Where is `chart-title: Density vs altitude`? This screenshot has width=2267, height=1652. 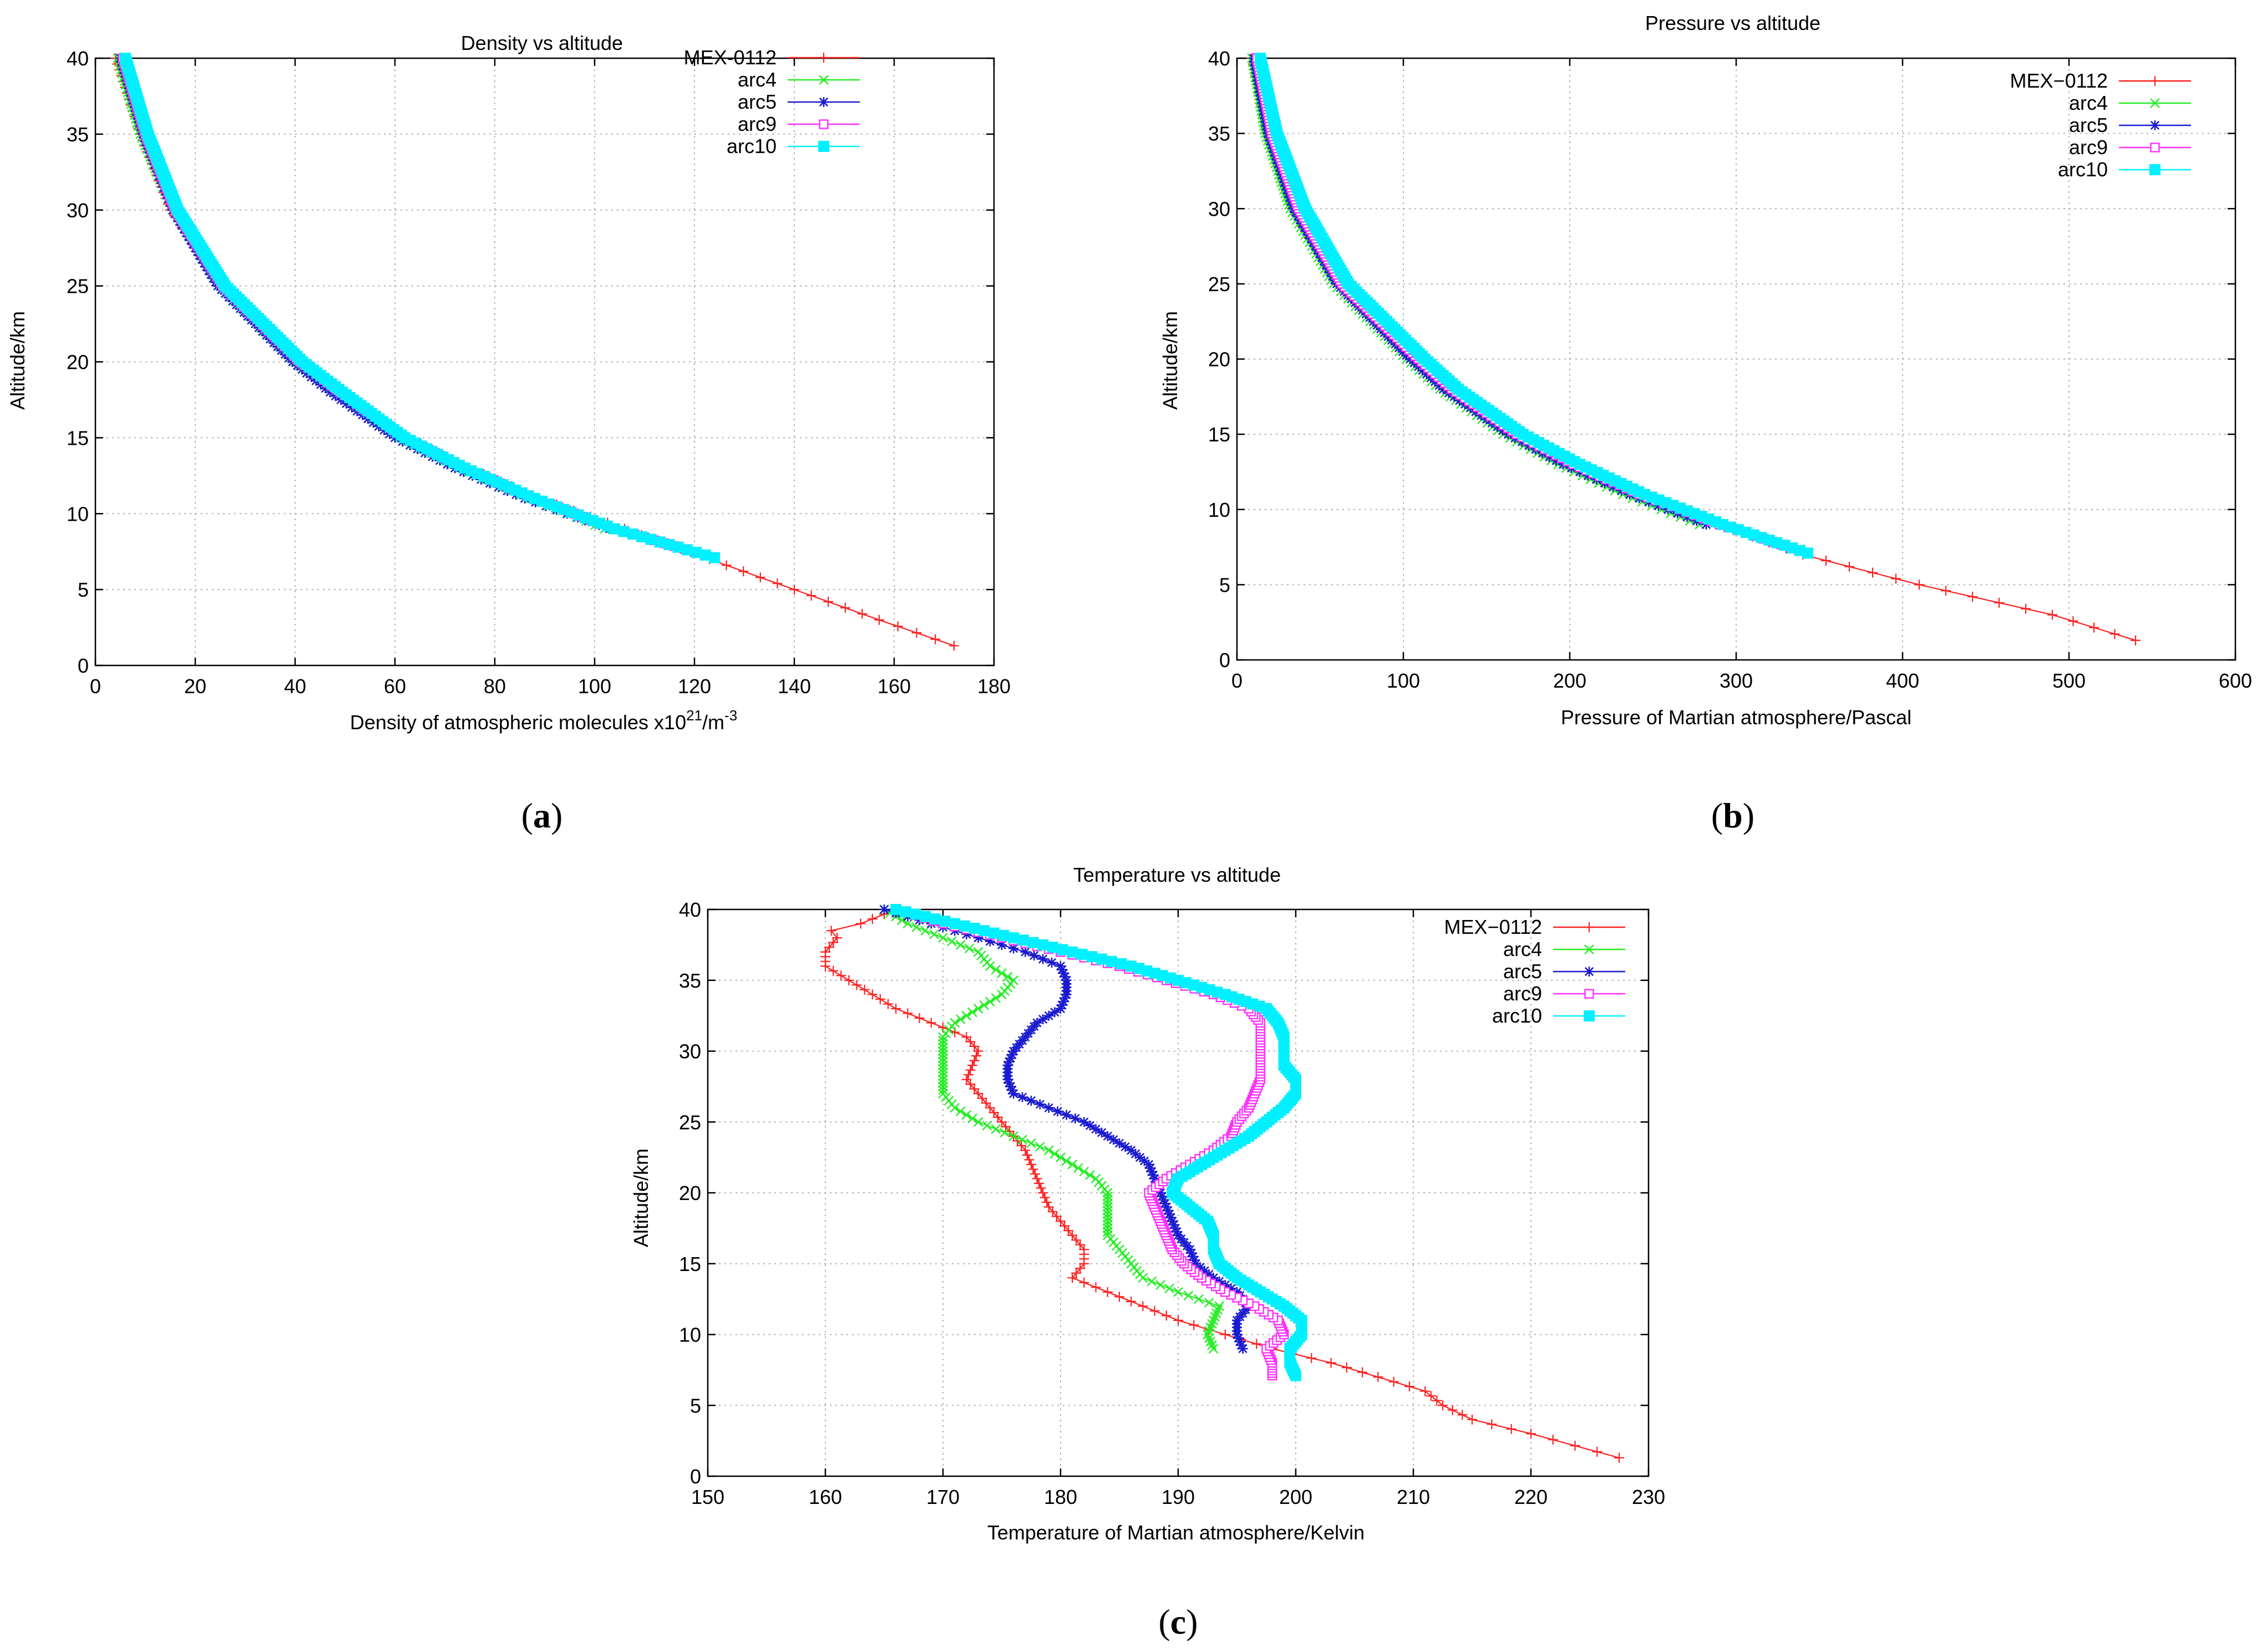
chart-title: Density vs altitude is located at coordinates (542, 43).